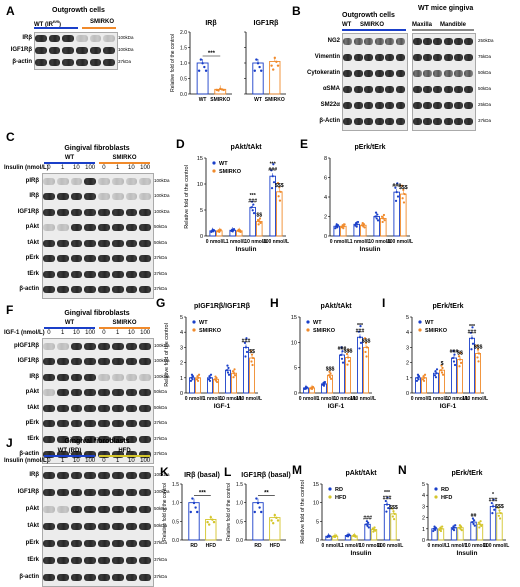 The image size is (520, 587). Describe the element at coordinates (239, 485) in the screenshot. I see `y-tick-label: 1.5` at that location.